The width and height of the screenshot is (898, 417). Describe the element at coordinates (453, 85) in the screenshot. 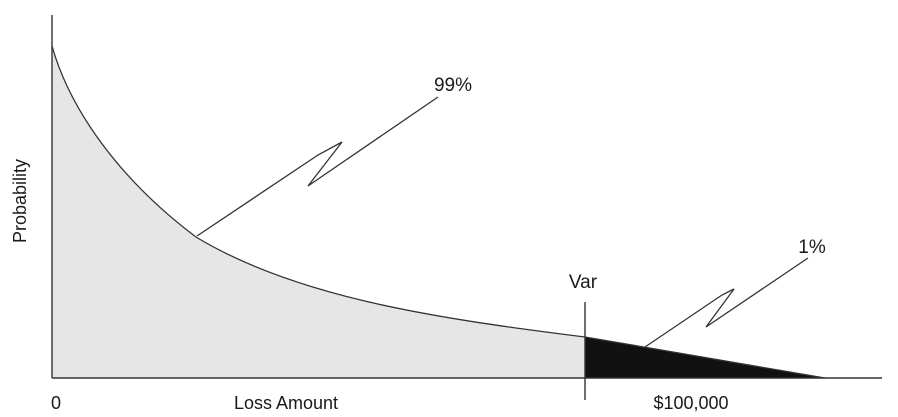

I see `body-percent-label: 99%` at that location.